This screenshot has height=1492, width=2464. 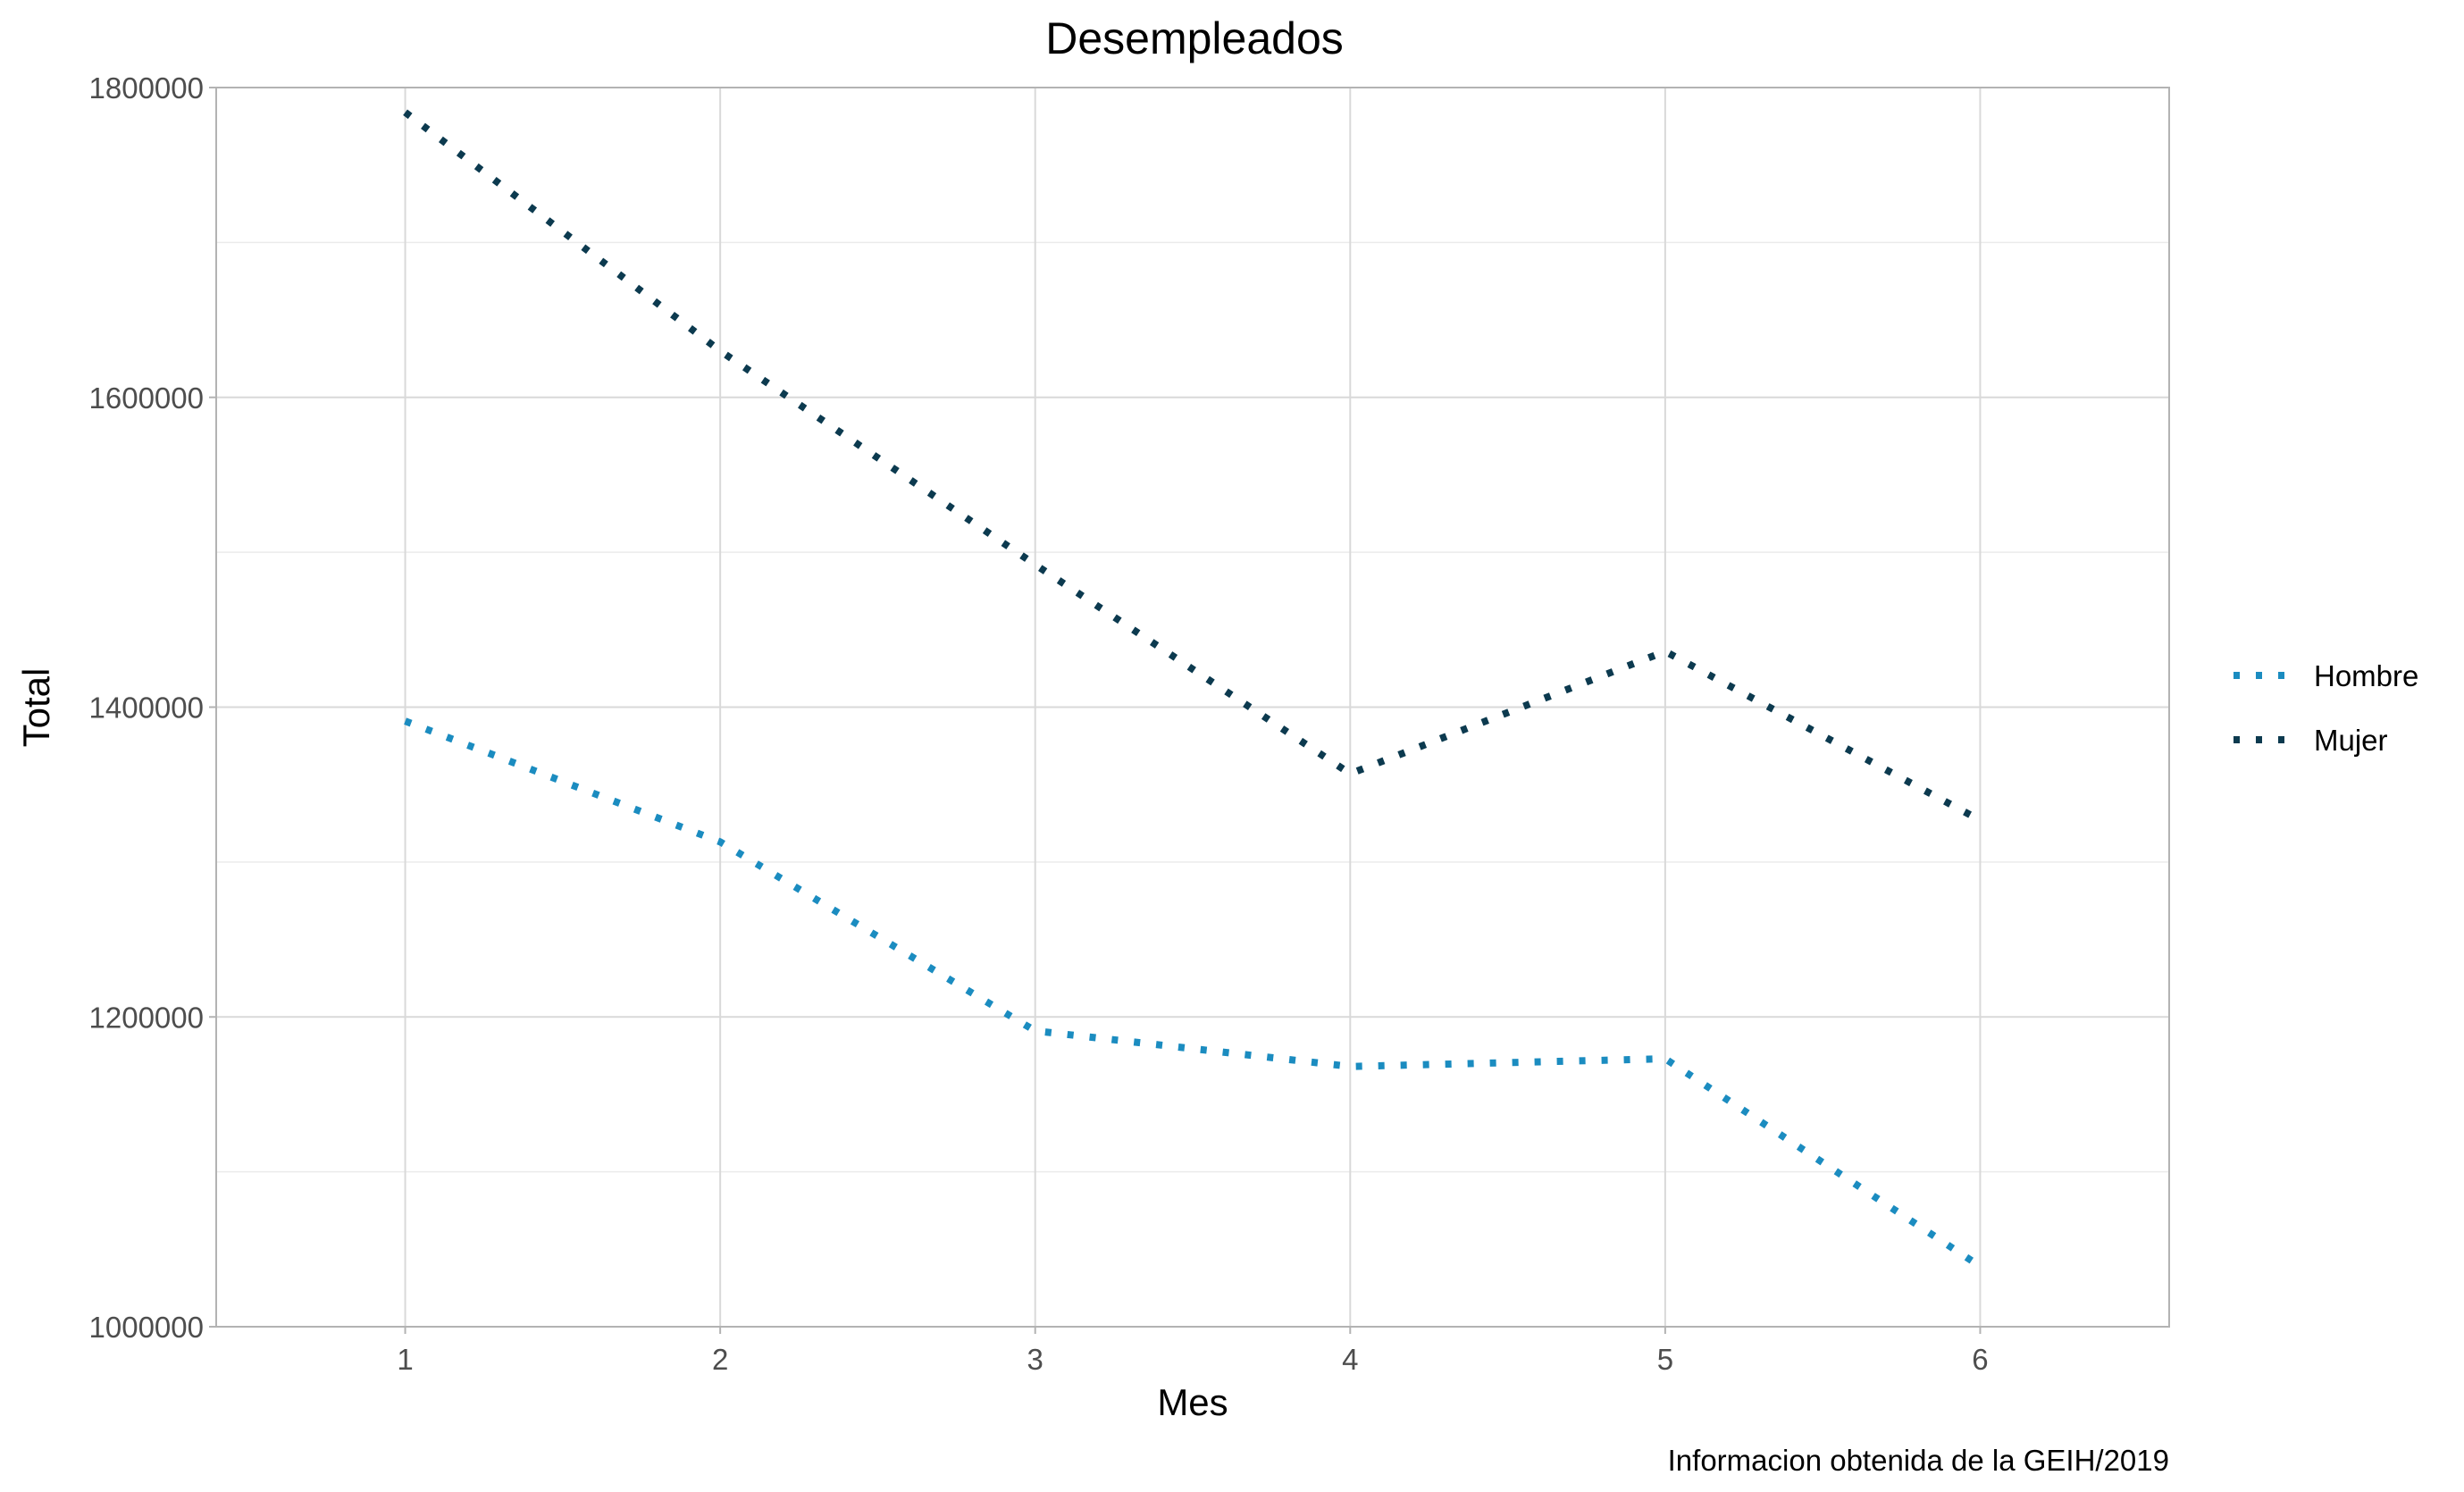 What do you see at coordinates (147, 398) in the screenshot?
I see `y-tick-label: 1600000` at bounding box center [147, 398].